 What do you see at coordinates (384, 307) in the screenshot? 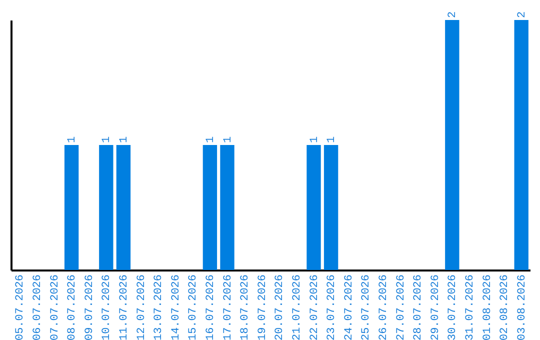
I see `x-tick-label: 26.07.2026` at bounding box center [384, 307].